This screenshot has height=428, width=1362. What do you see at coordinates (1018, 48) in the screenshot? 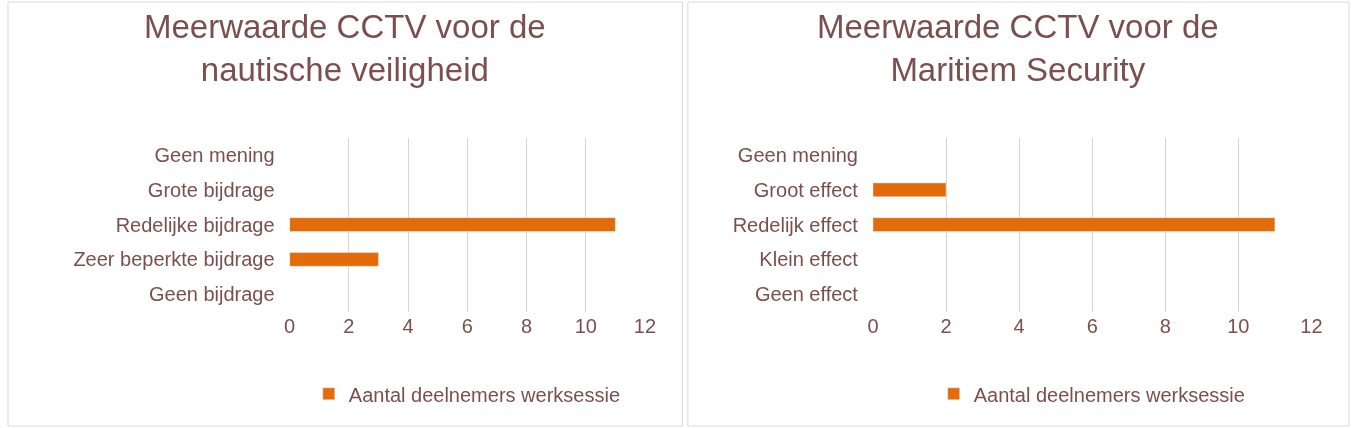
I see `chart-title: Meerwaarde CCTV voor de Maritiem Security` at bounding box center [1018, 48].